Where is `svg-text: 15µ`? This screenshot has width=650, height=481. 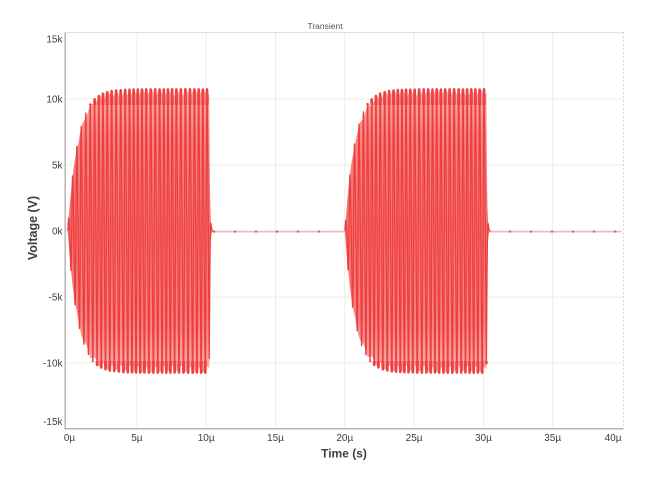
svg-text: 15µ is located at coordinates (275, 438).